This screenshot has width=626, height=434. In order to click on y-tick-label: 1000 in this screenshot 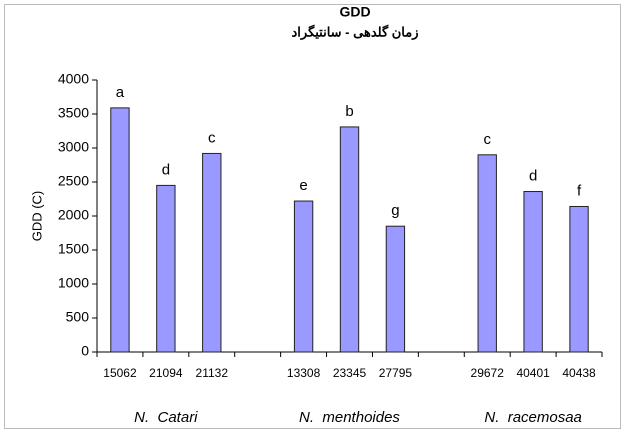, I will do `click(73, 283)`.